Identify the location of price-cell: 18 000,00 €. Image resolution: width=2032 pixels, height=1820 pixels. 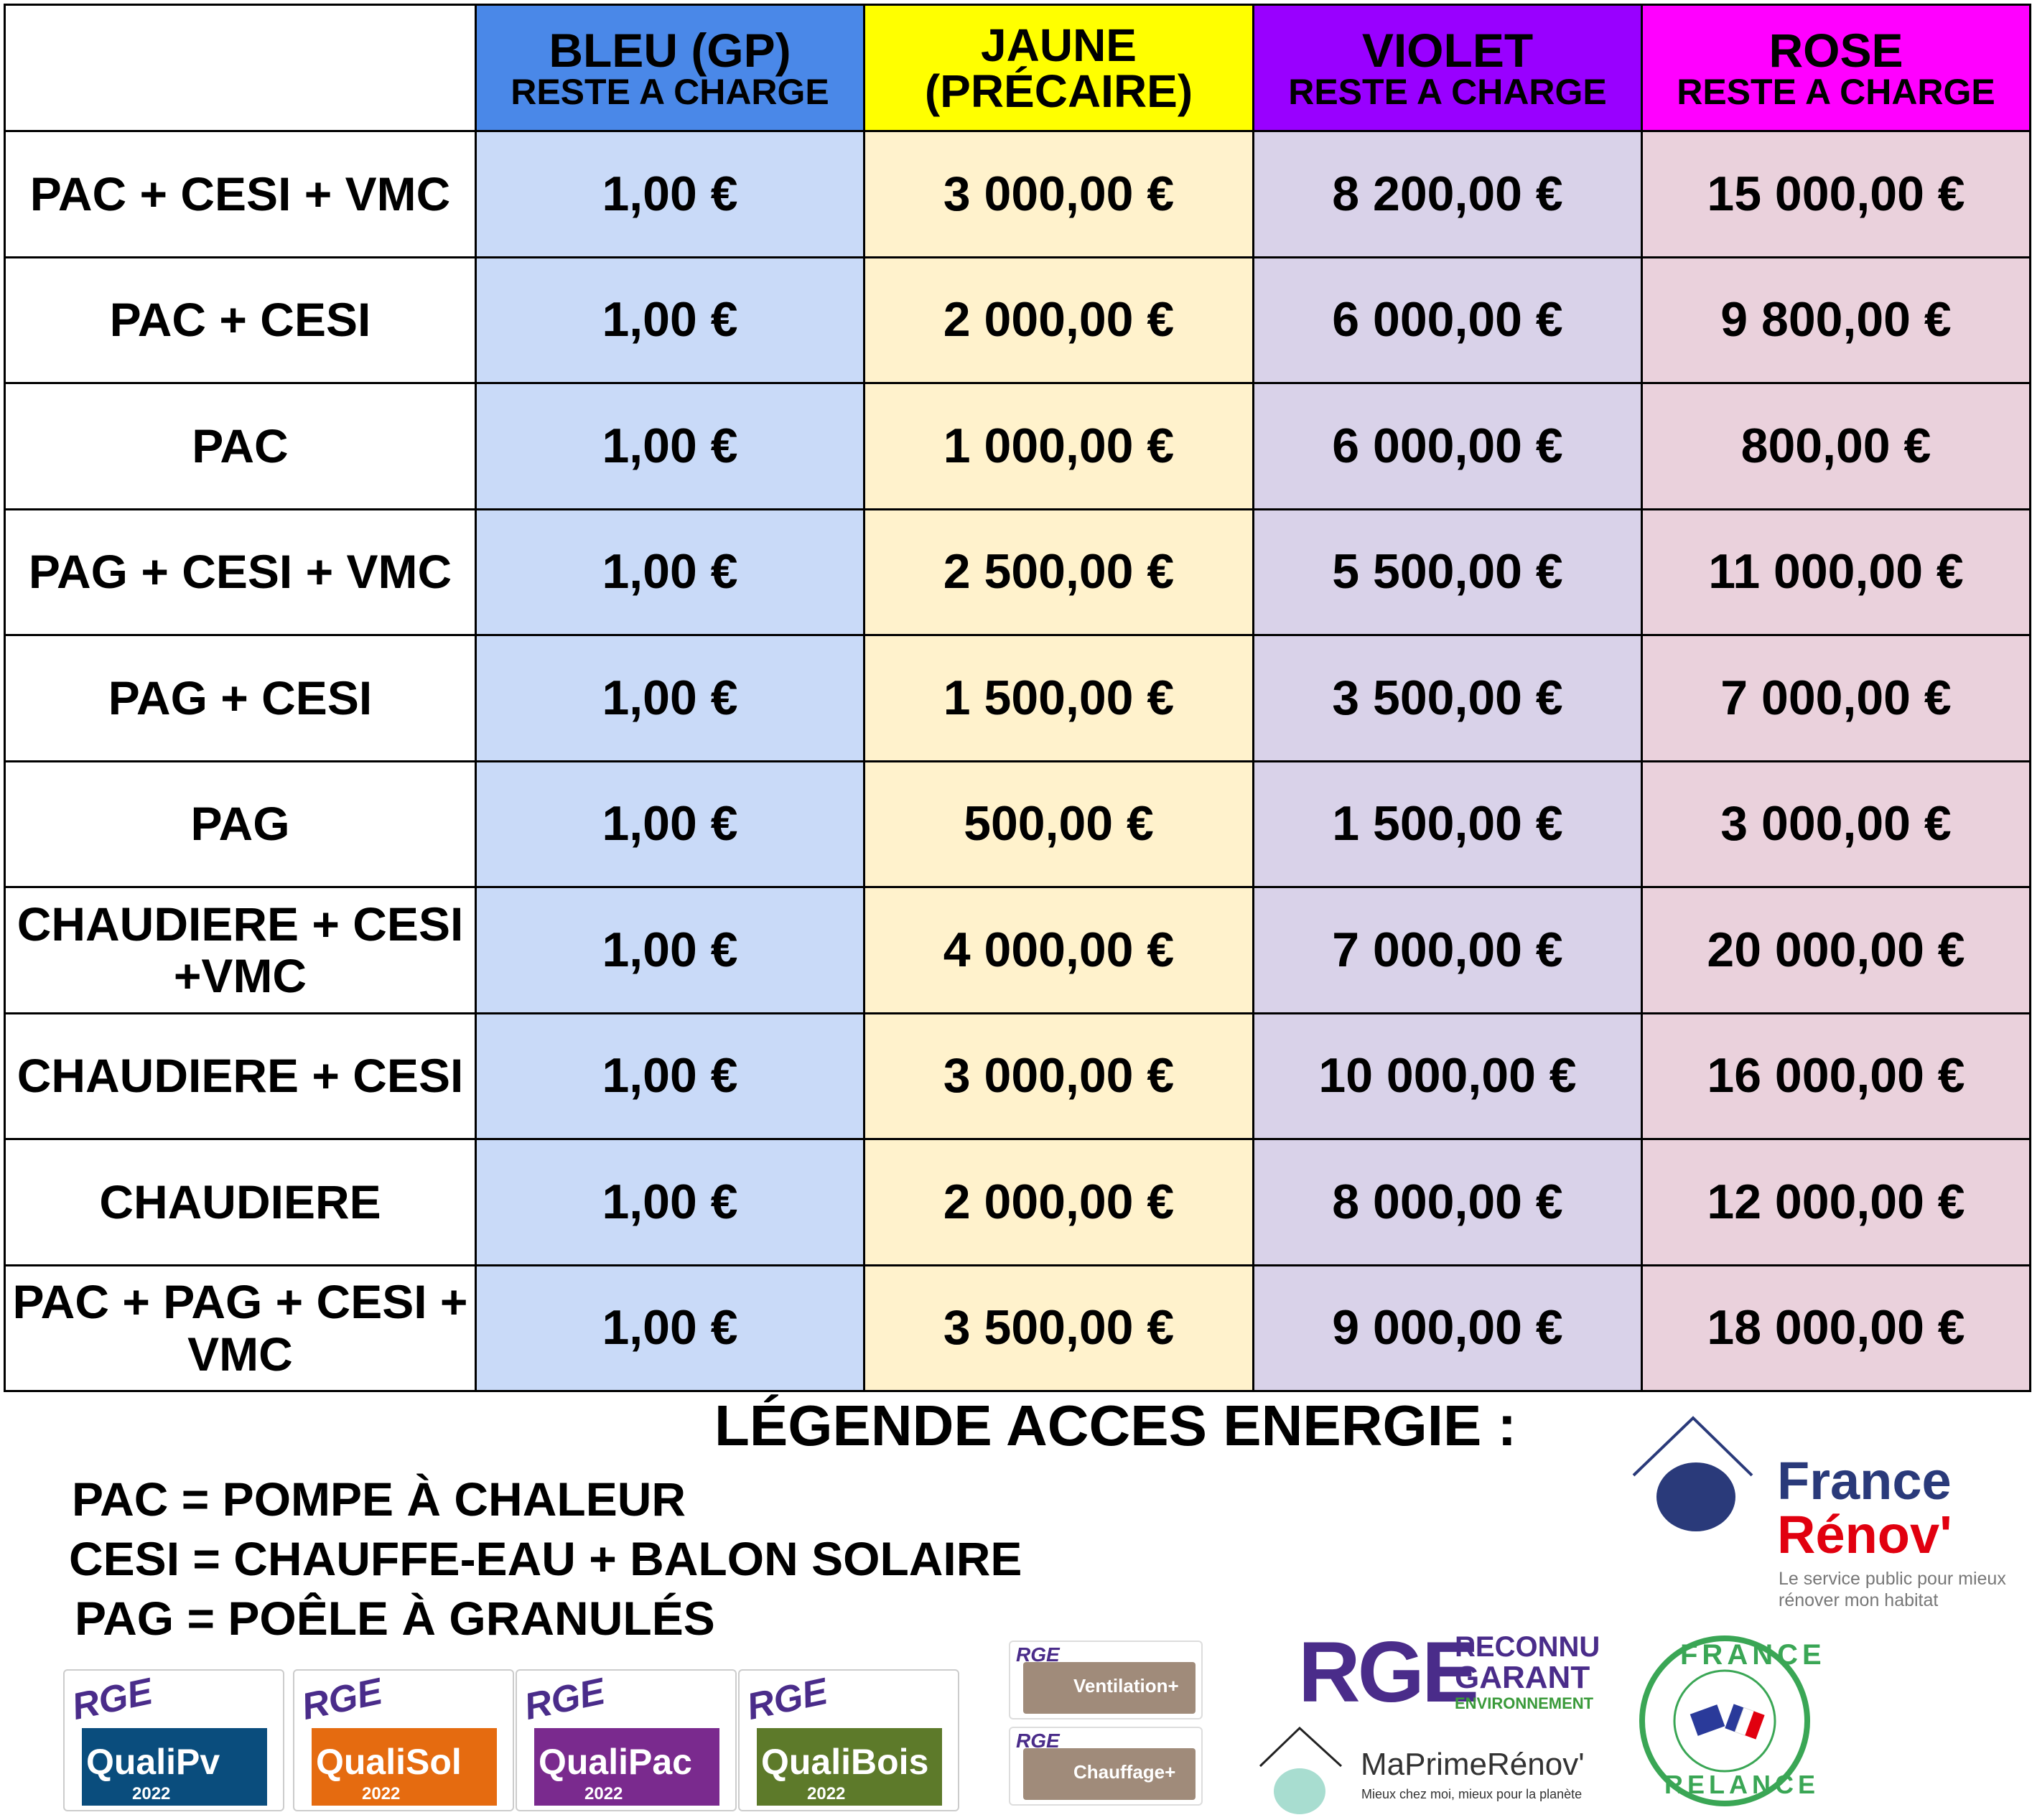
(1836, 1328).